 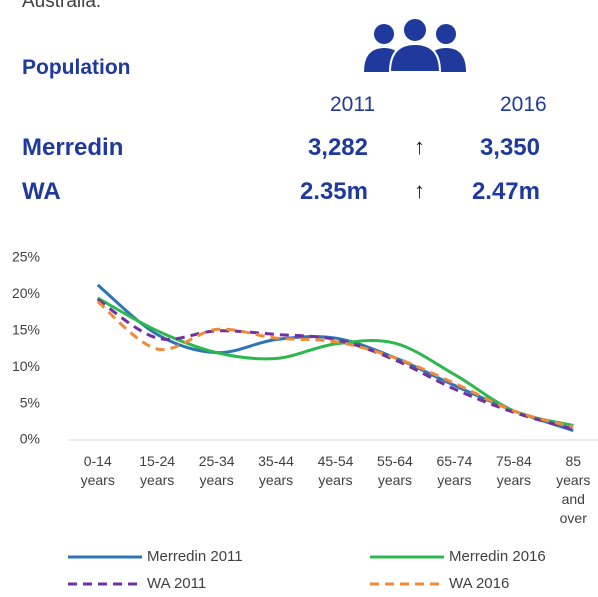 I want to click on column-header: 2016, so click(x=523, y=104).